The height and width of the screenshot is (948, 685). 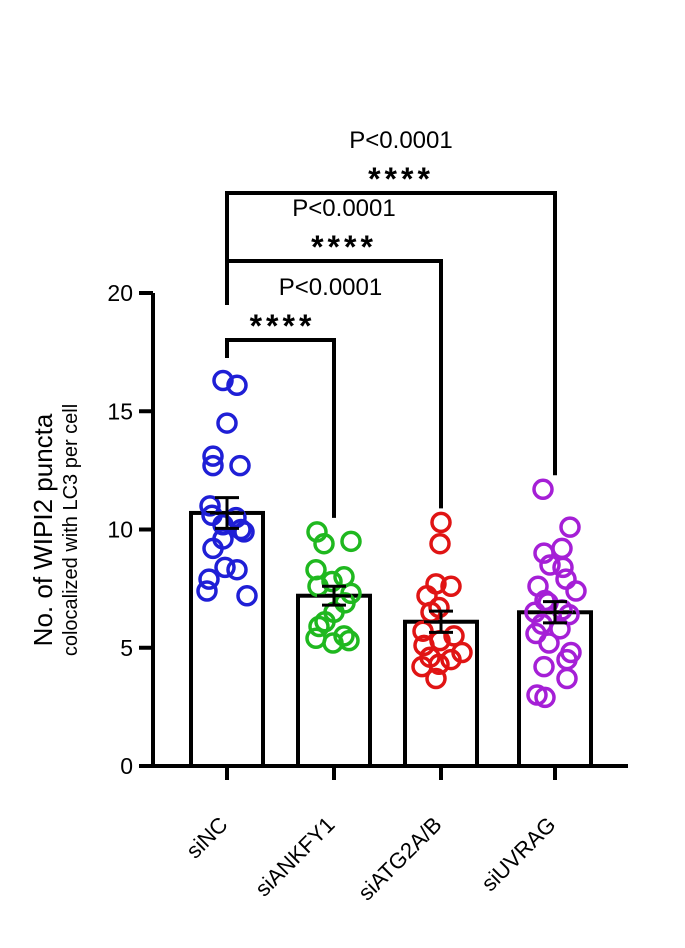 I want to click on y-axis-title: No. of WIPI2 puncta, so click(x=43, y=529).